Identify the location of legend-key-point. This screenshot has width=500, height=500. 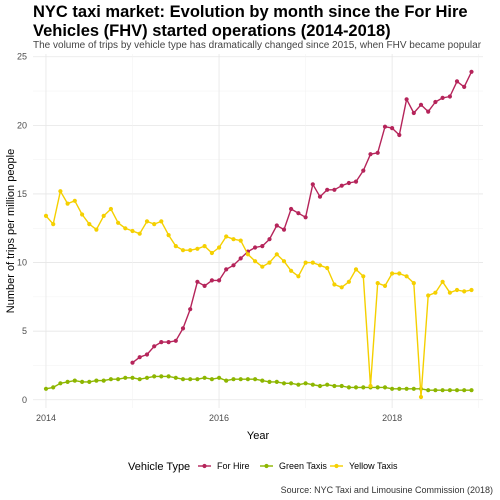
(266, 466).